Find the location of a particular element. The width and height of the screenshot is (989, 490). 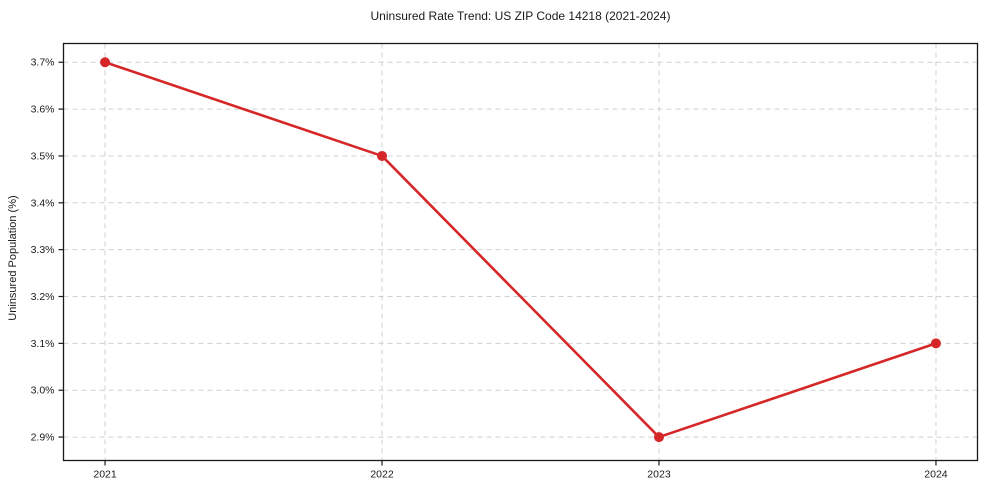

y-tick-label: 3.0% is located at coordinates (43, 391).